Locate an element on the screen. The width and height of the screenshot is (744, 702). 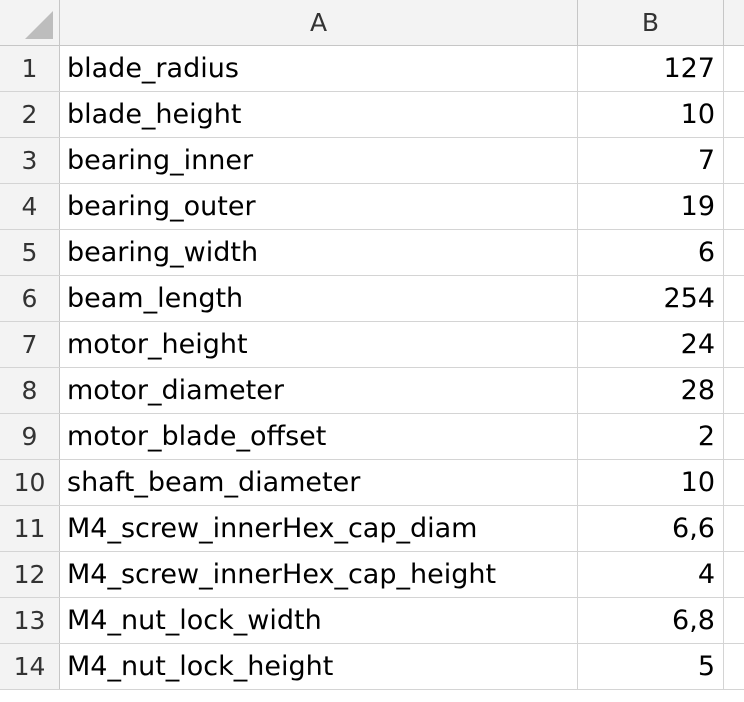
cell-value: 254 is located at coordinates (651, 298).